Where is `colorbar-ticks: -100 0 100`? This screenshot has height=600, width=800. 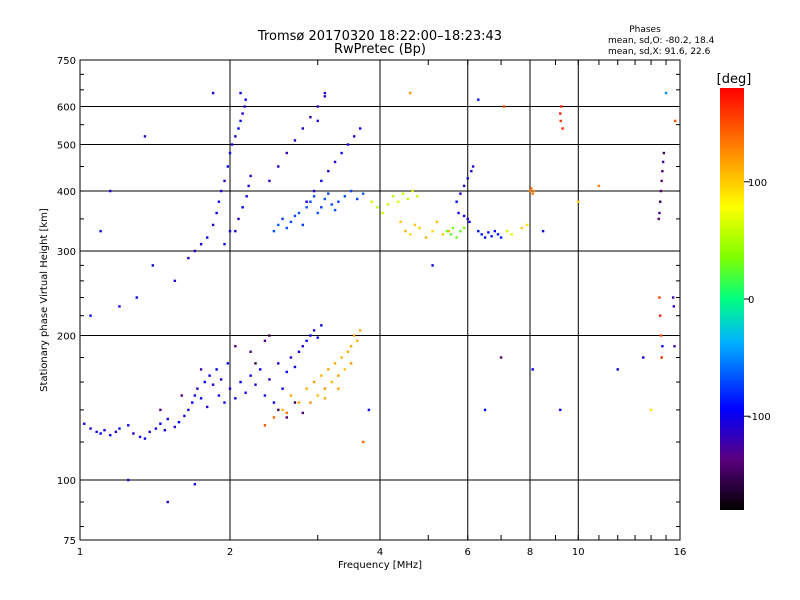 colorbar-ticks: -100 0 100 is located at coordinates (757, 300).